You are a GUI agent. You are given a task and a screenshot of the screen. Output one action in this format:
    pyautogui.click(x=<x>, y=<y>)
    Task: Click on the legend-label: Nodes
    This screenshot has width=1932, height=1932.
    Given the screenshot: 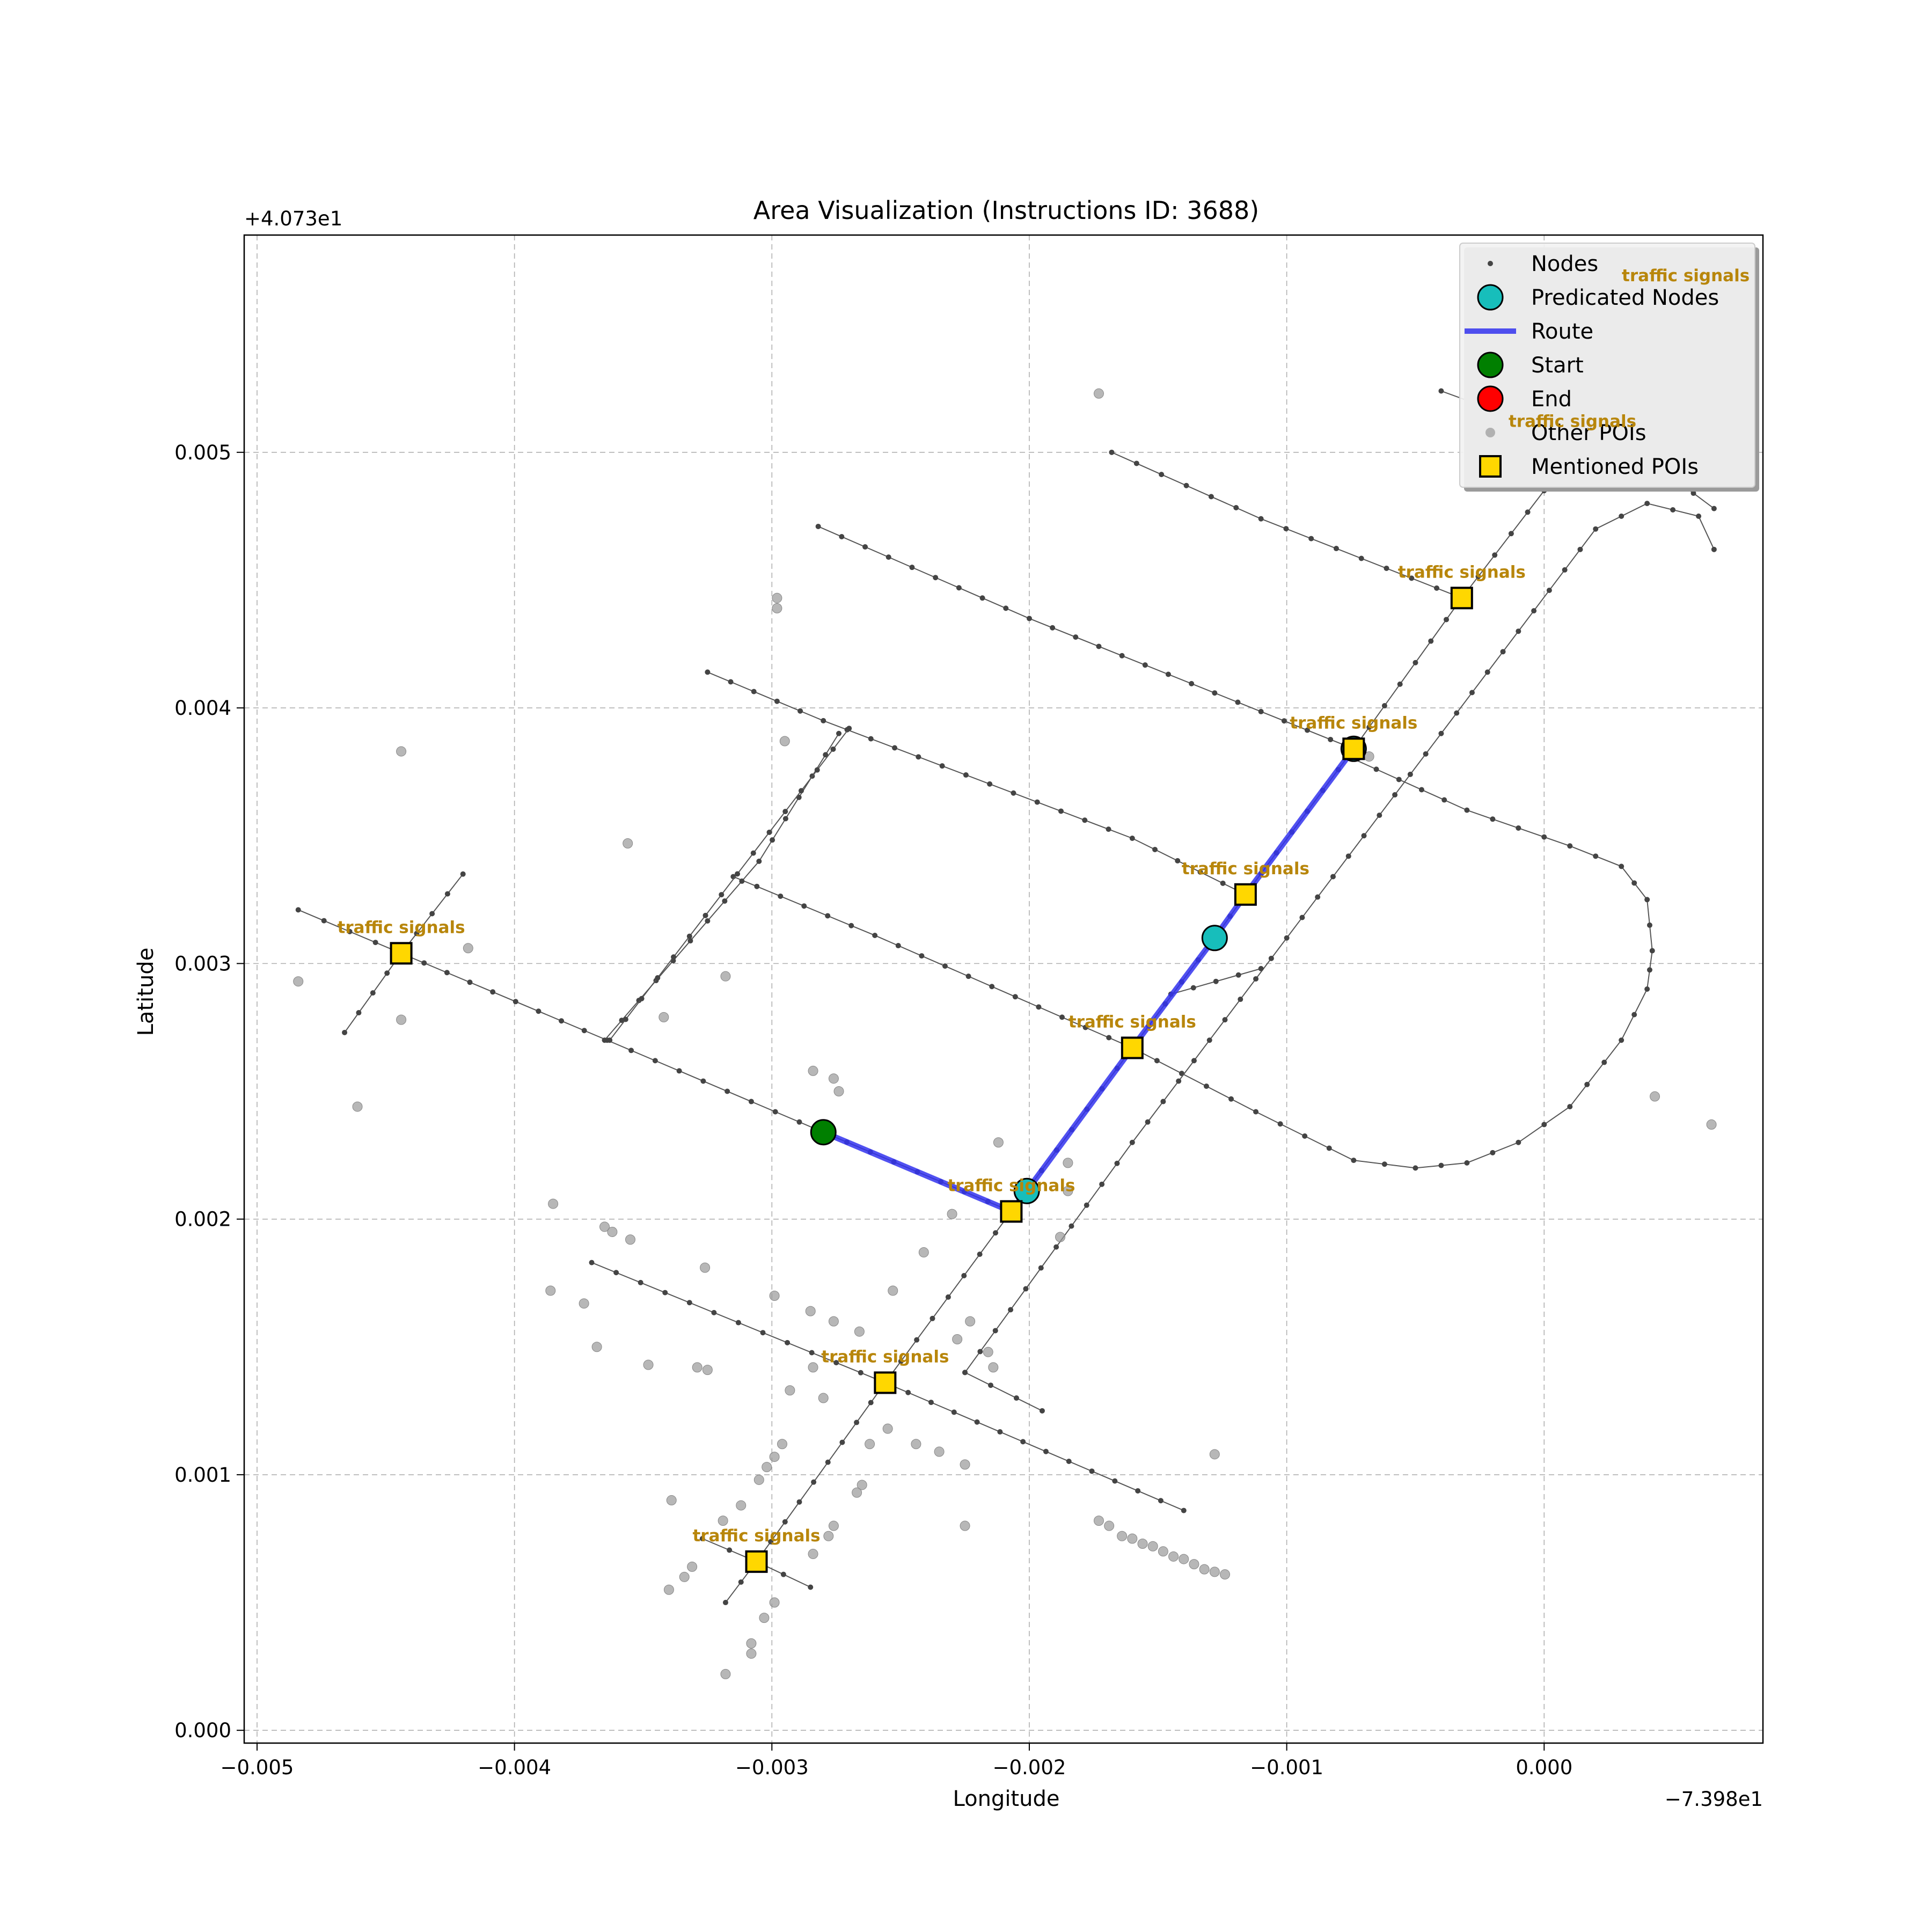 What is the action you would take?
    pyautogui.click(x=1564, y=264)
    